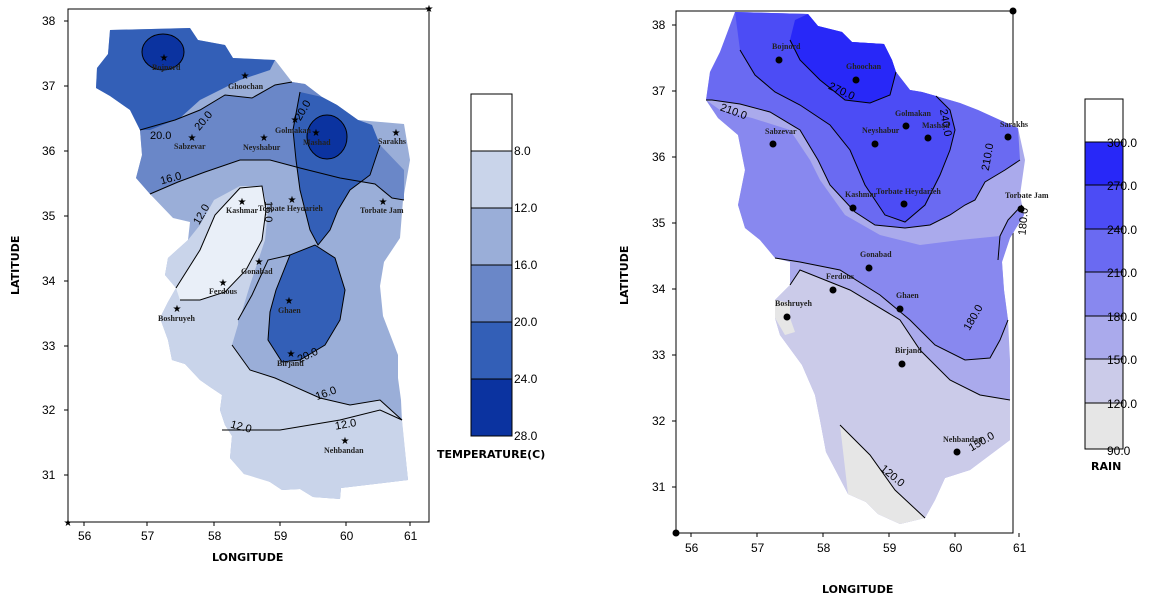 The width and height of the screenshot is (1153, 601). Describe the element at coordinates (945, 122) in the screenshot. I see `rain-contour-label: 240.0` at that location.